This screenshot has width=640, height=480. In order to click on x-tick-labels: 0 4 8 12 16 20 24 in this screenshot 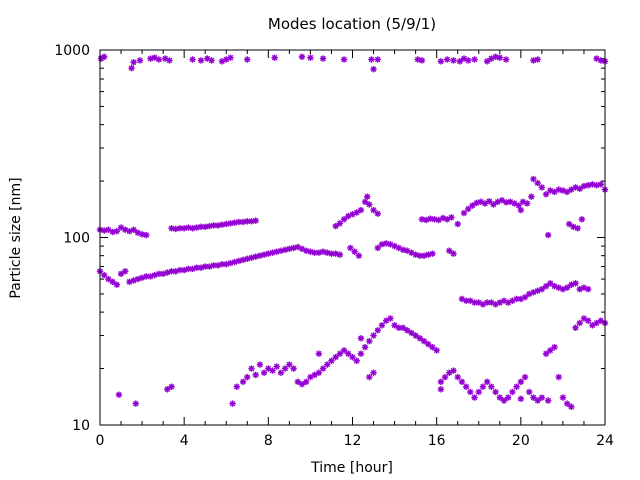, I will do `click(355, 441)`.